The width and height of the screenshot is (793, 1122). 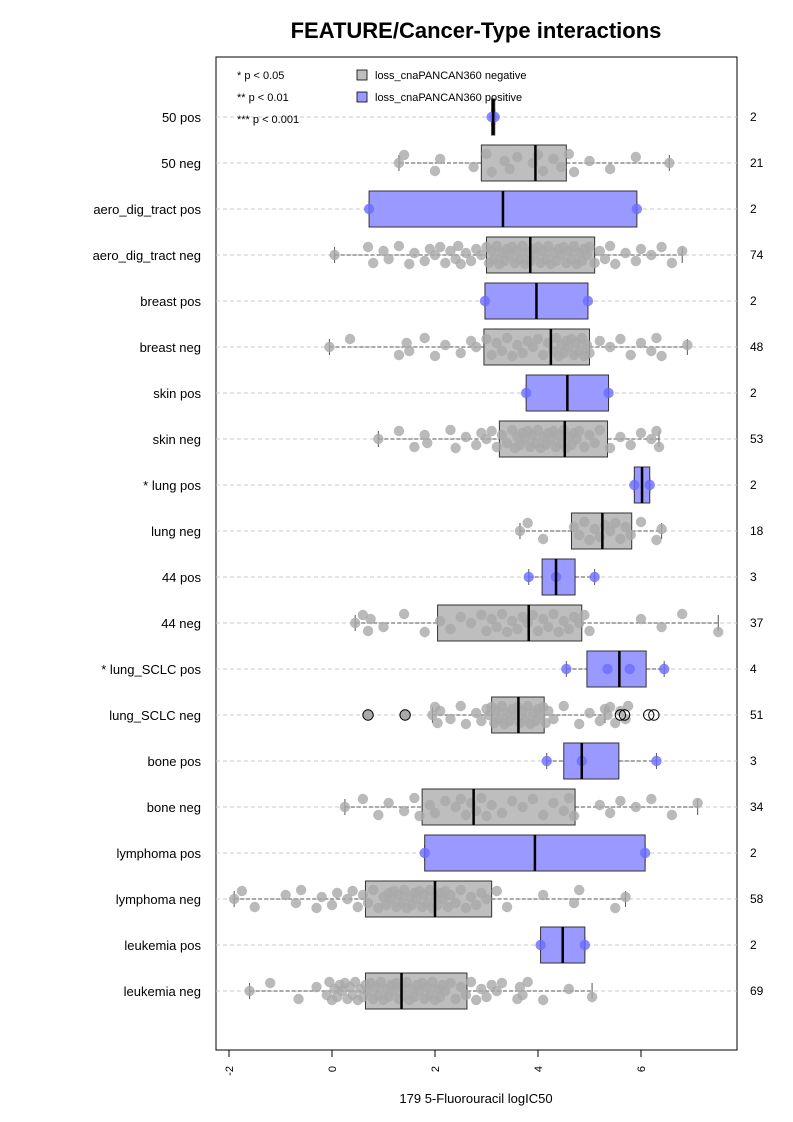 I want to click on legend-sig-2: ** p < 0.01, so click(x=263, y=98).